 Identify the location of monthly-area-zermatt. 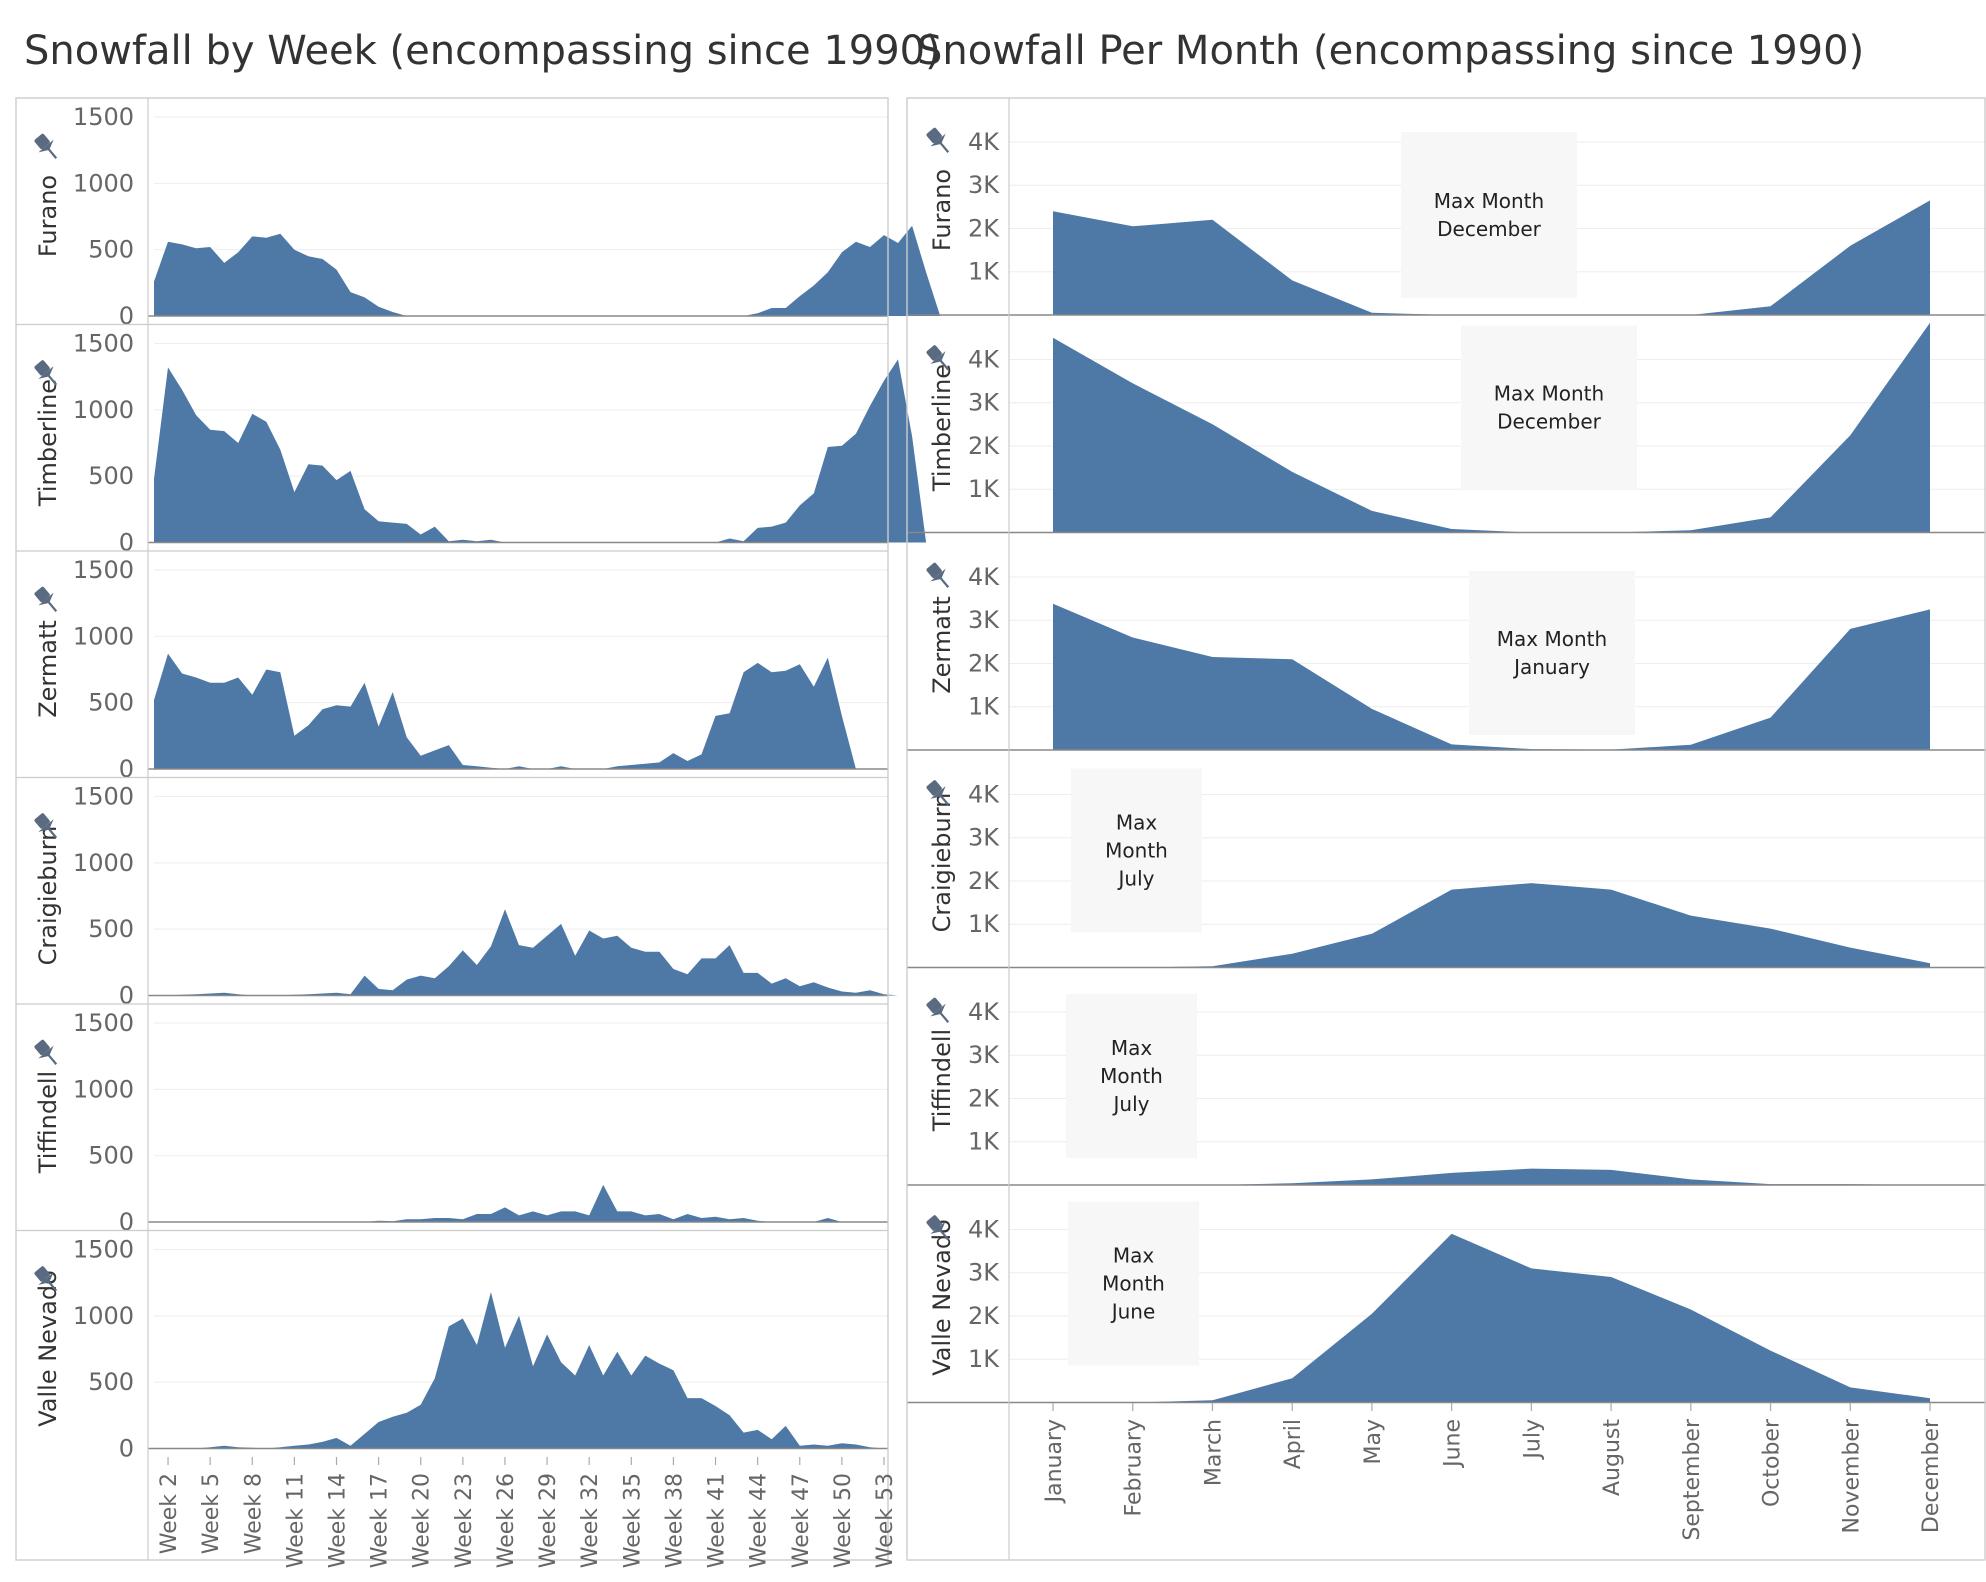
(1491, 676).